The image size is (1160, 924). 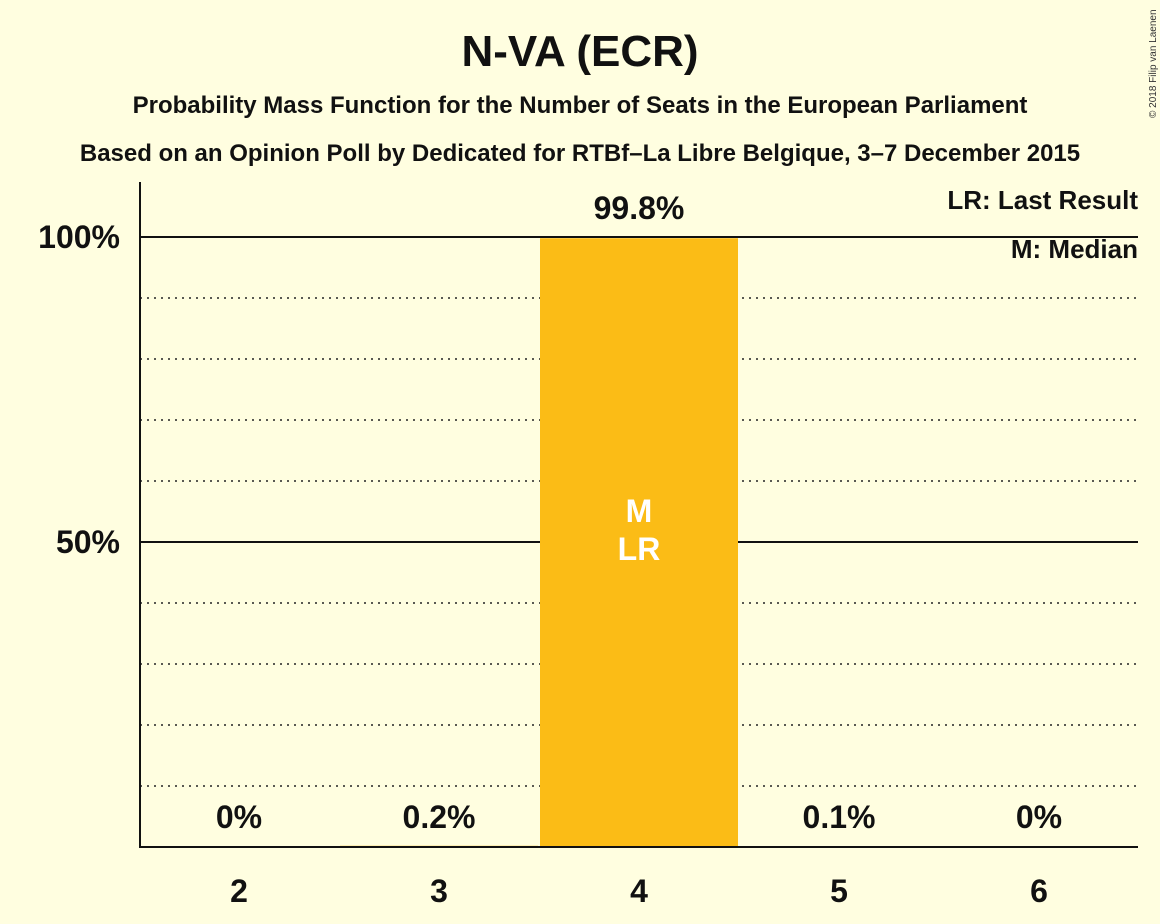 What do you see at coordinates (639, 891) in the screenshot?
I see `x-tick-label: 4` at bounding box center [639, 891].